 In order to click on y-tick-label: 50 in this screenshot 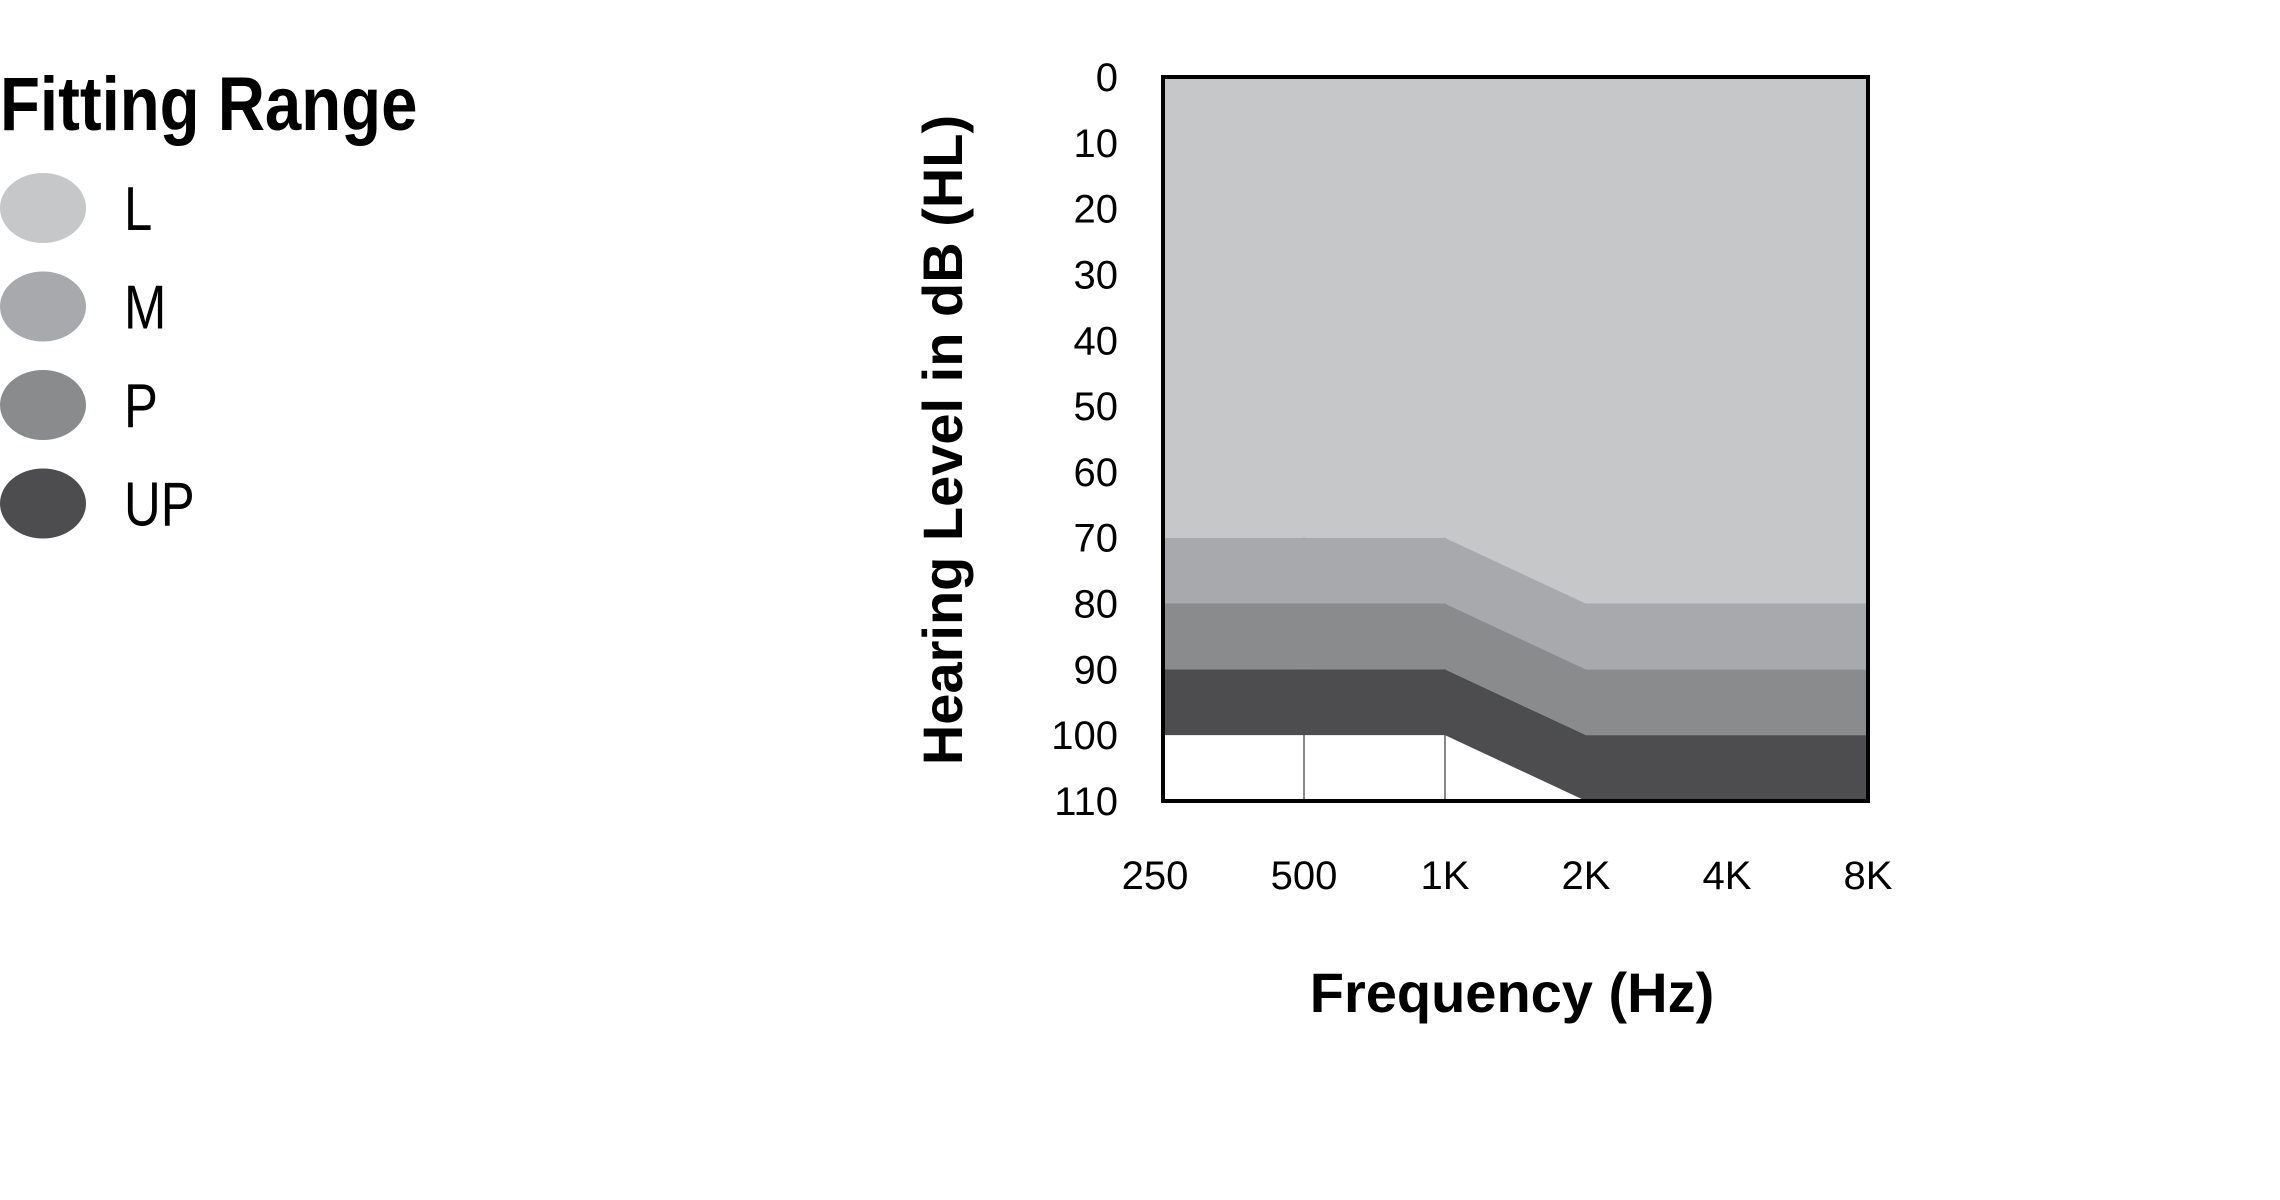, I will do `click(1096, 407)`.